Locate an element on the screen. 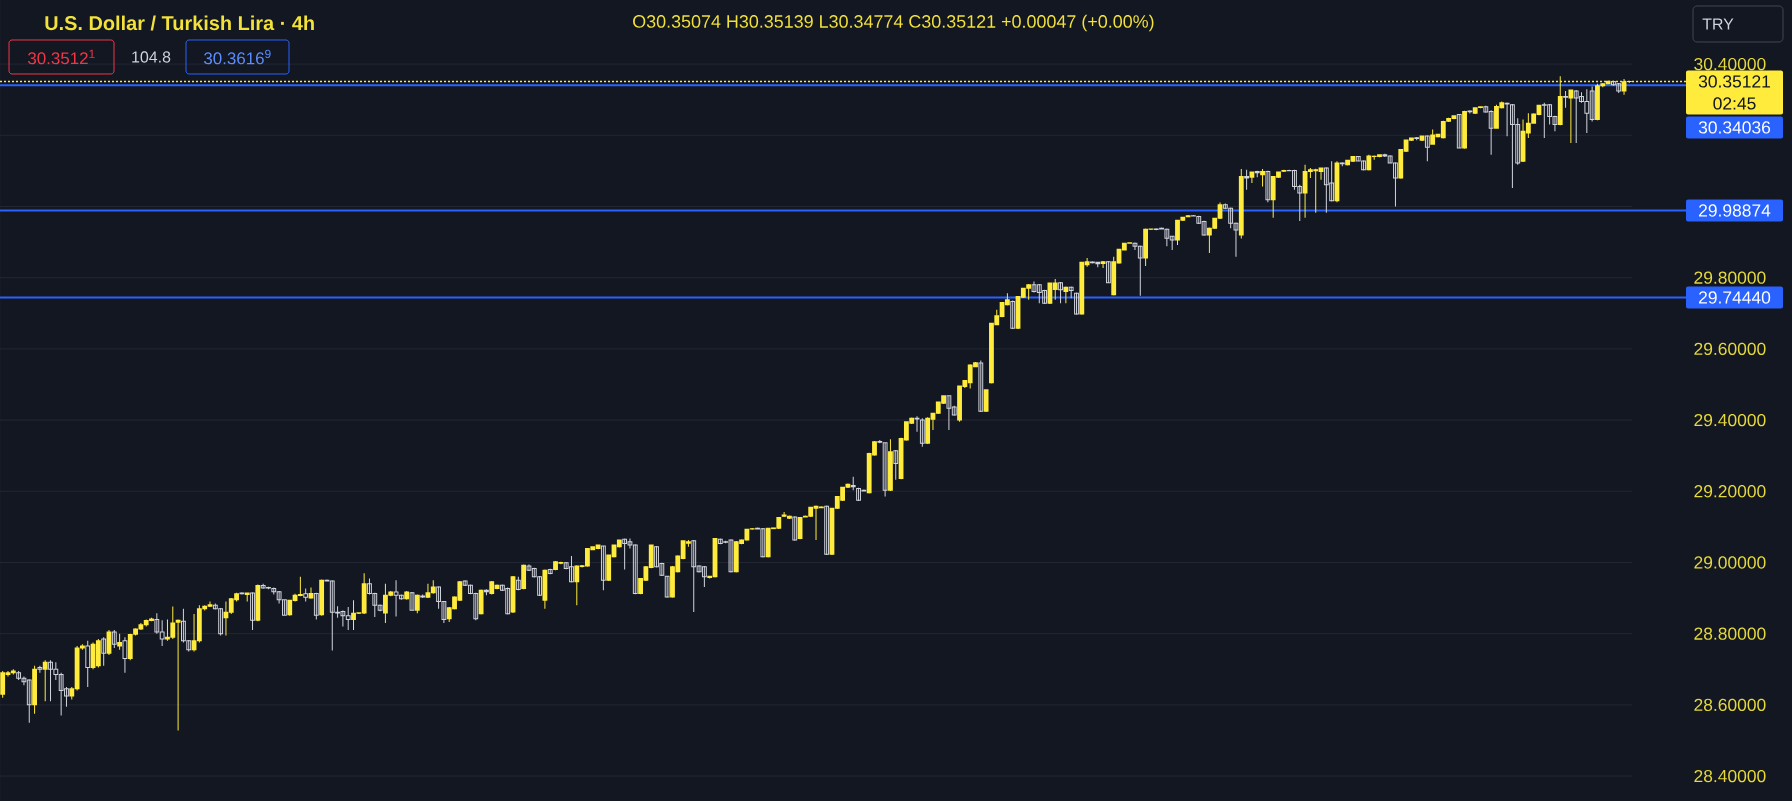  ref-line-label: 29.98874 is located at coordinates (1735, 210).